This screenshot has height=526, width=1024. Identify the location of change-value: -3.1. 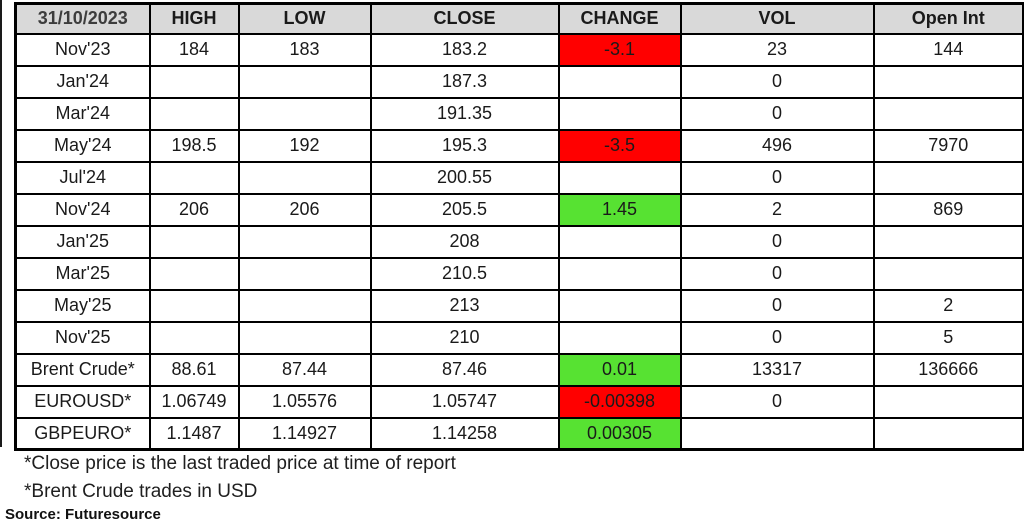
(619, 49).